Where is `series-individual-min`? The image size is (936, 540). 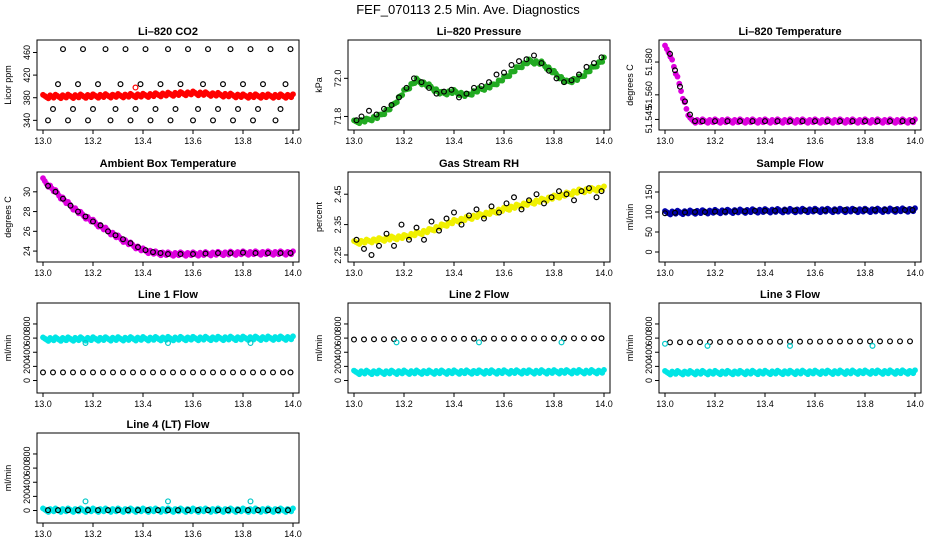
series-individual-min is located at coordinates (161, 120).